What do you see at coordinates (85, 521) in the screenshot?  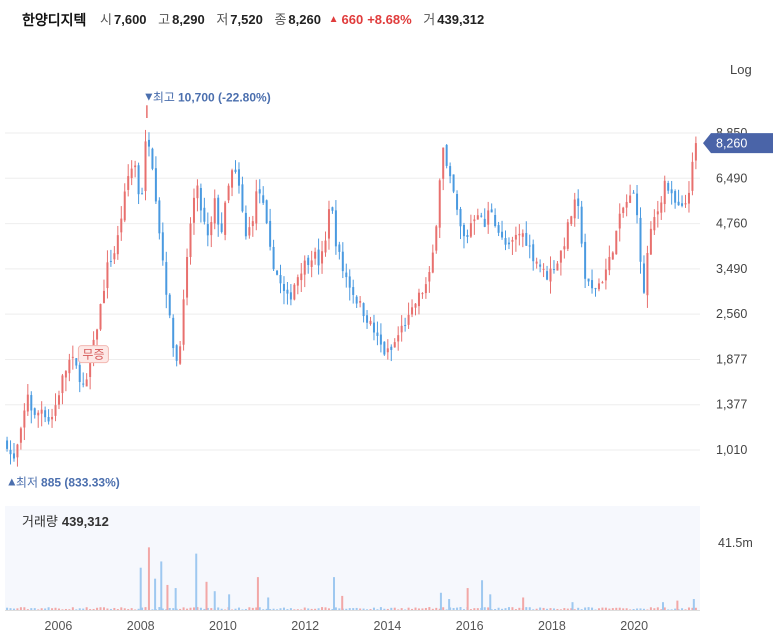 I see `volume-title-value: 439,312` at bounding box center [85, 521].